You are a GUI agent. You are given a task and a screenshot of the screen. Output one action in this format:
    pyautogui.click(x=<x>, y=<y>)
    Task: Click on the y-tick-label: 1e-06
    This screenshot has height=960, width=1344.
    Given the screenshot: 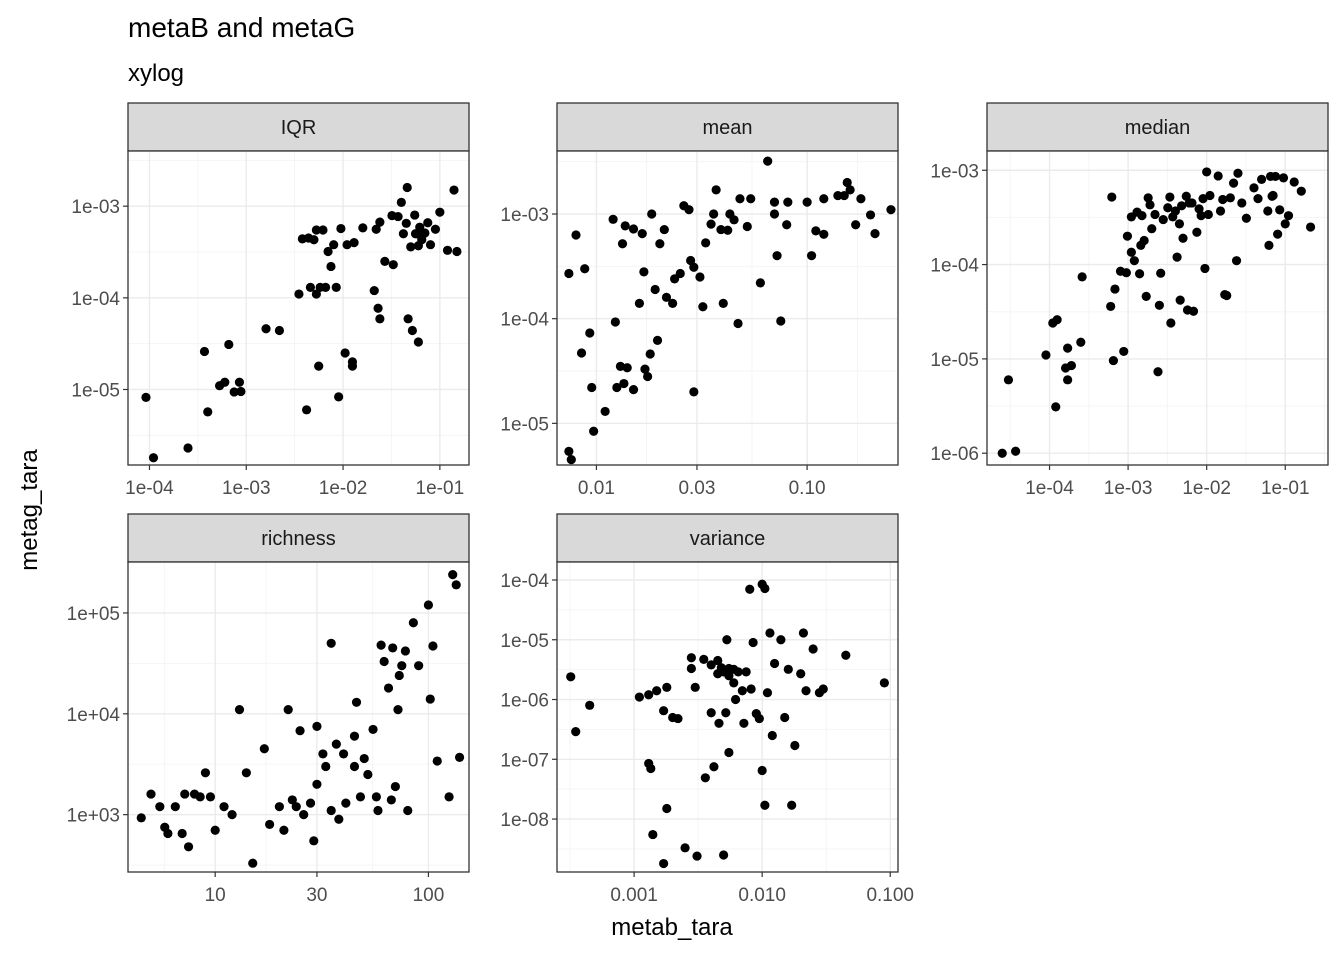 What is the action you would take?
    pyautogui.click(x=954, y=454)
    